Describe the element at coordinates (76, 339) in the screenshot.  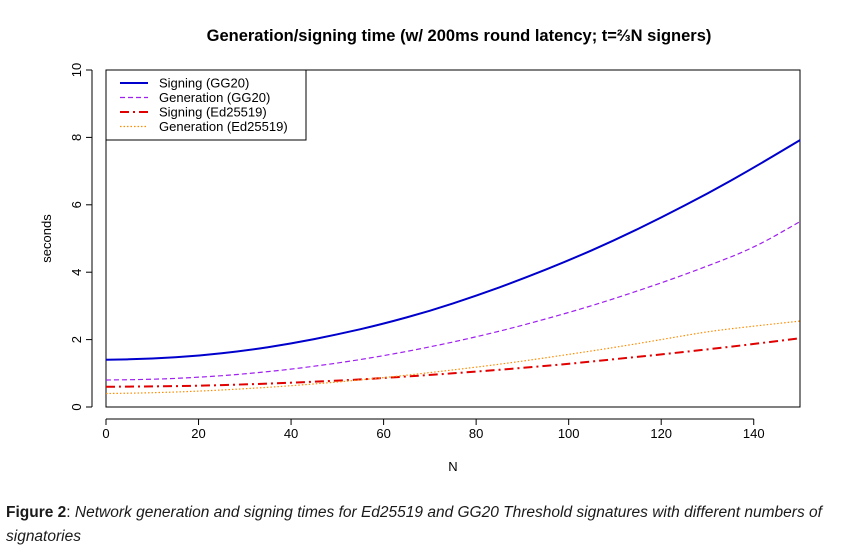
I see `y-tick-label: 2` at that location.